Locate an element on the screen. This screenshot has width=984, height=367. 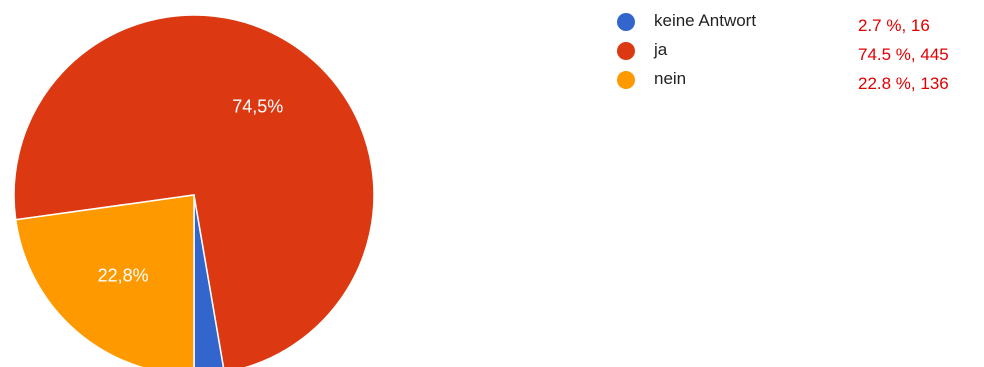
pie-slice-nein is located at coordinates (104, 280).